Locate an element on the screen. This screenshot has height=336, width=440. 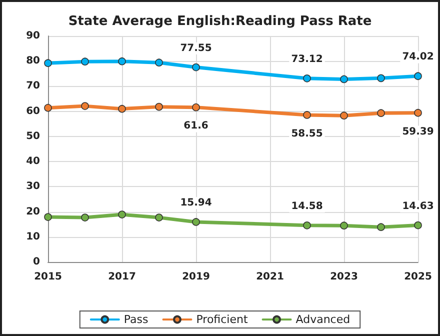
x-tick-label: 2025 is located at coordinates (418, 277).